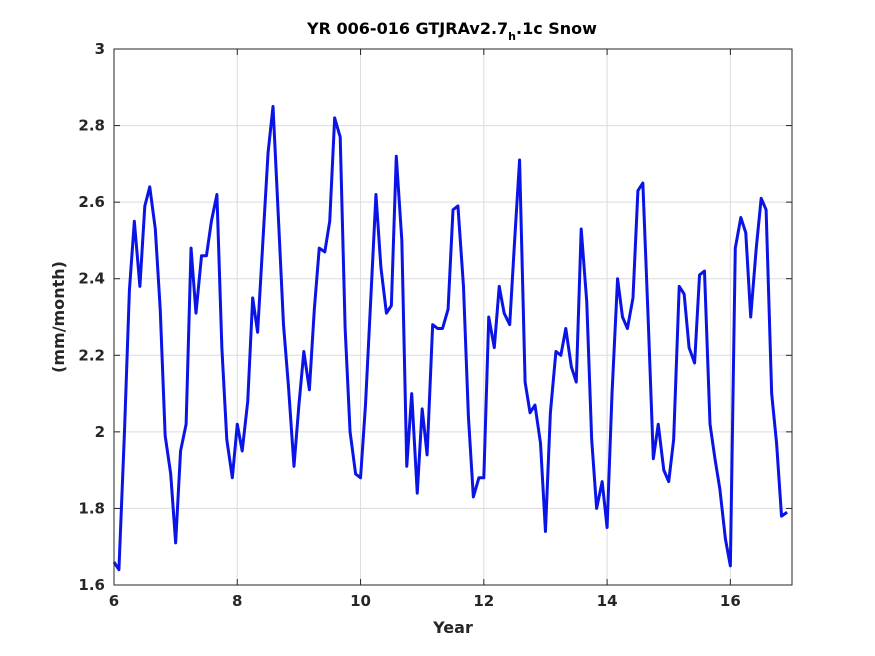  I want to click on chart-title: YR 006-016 GTJRAv2.7h.1c Snow, so click(451, 31).